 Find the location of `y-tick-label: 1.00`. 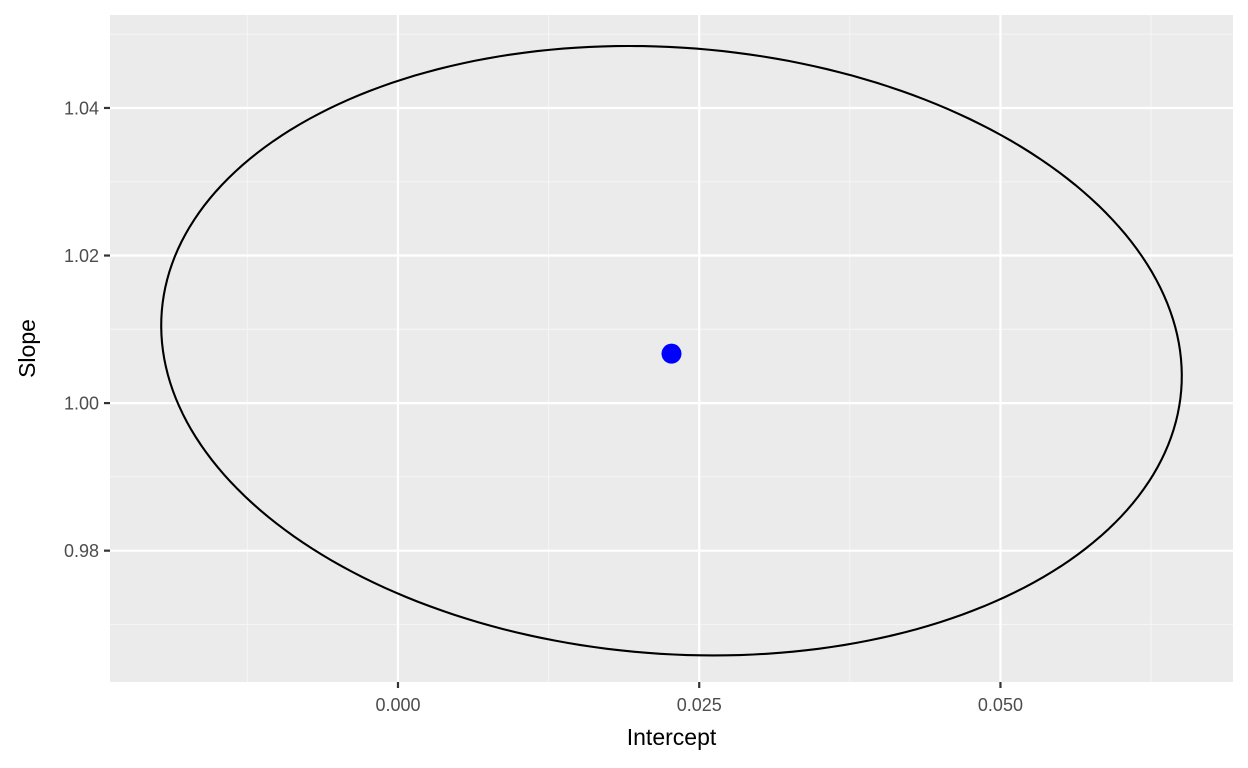

y-tick-label: 1.00 is located at coordinates (81, 404).